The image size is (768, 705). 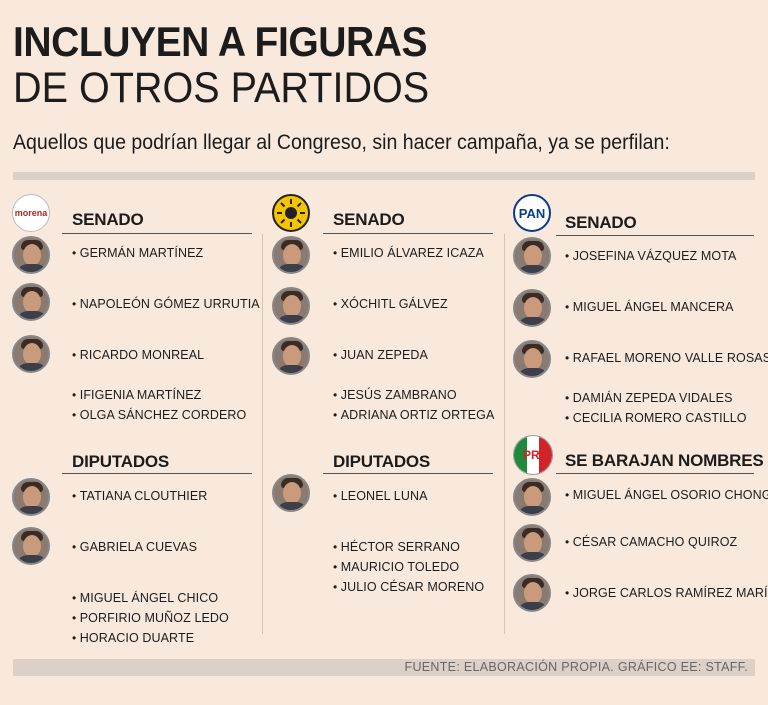 I want to click on list-item: Germán Martínez, so click(x=137, y=253).